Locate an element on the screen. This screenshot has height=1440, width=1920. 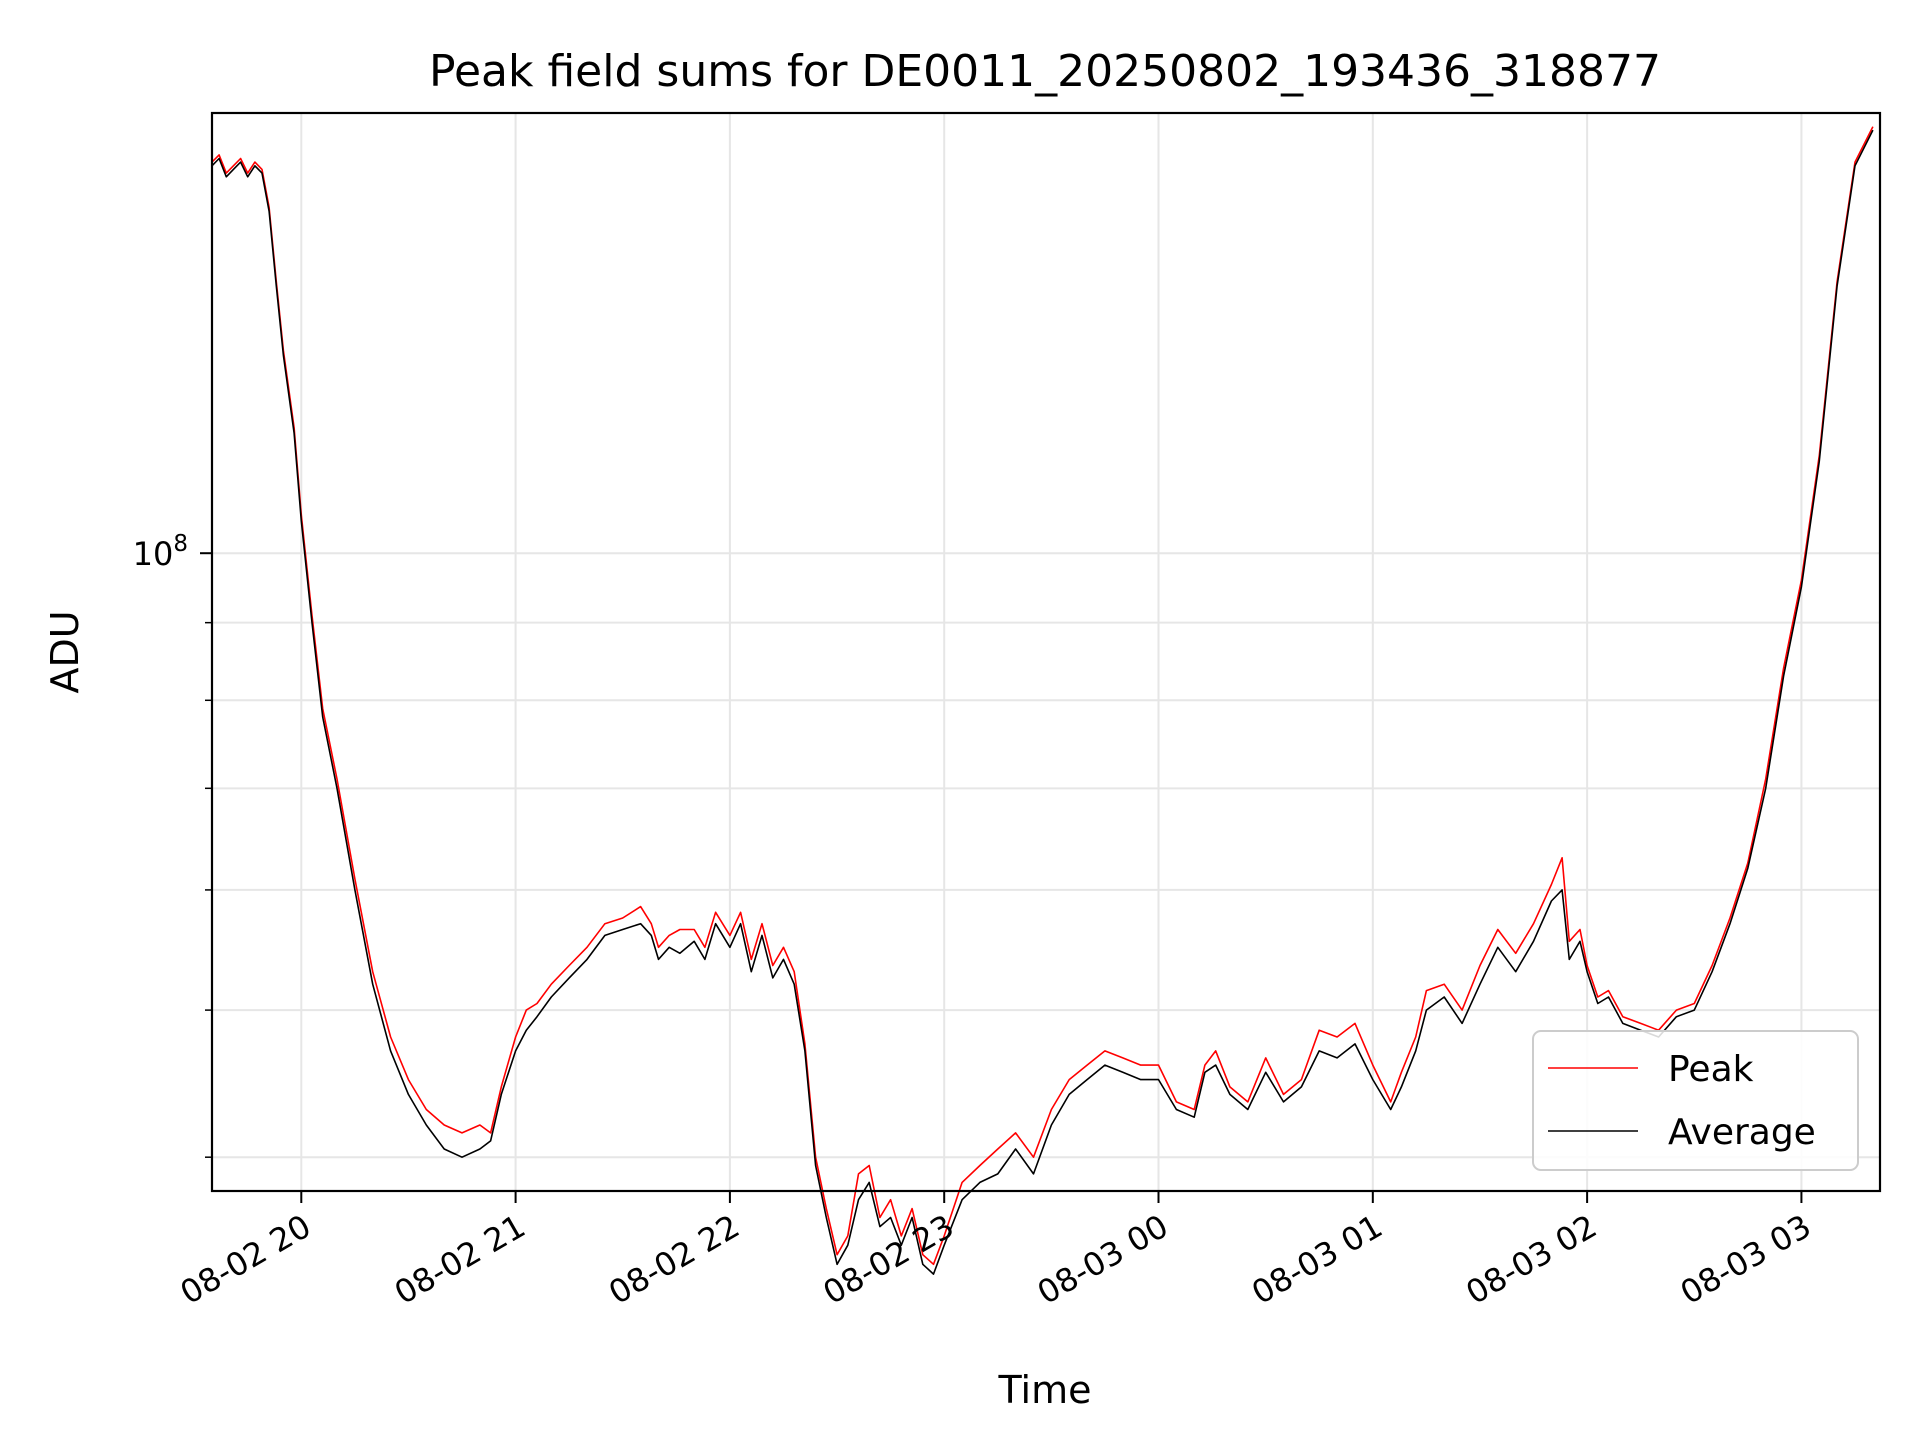
legend-box is located at coordinates (1695, 1100).